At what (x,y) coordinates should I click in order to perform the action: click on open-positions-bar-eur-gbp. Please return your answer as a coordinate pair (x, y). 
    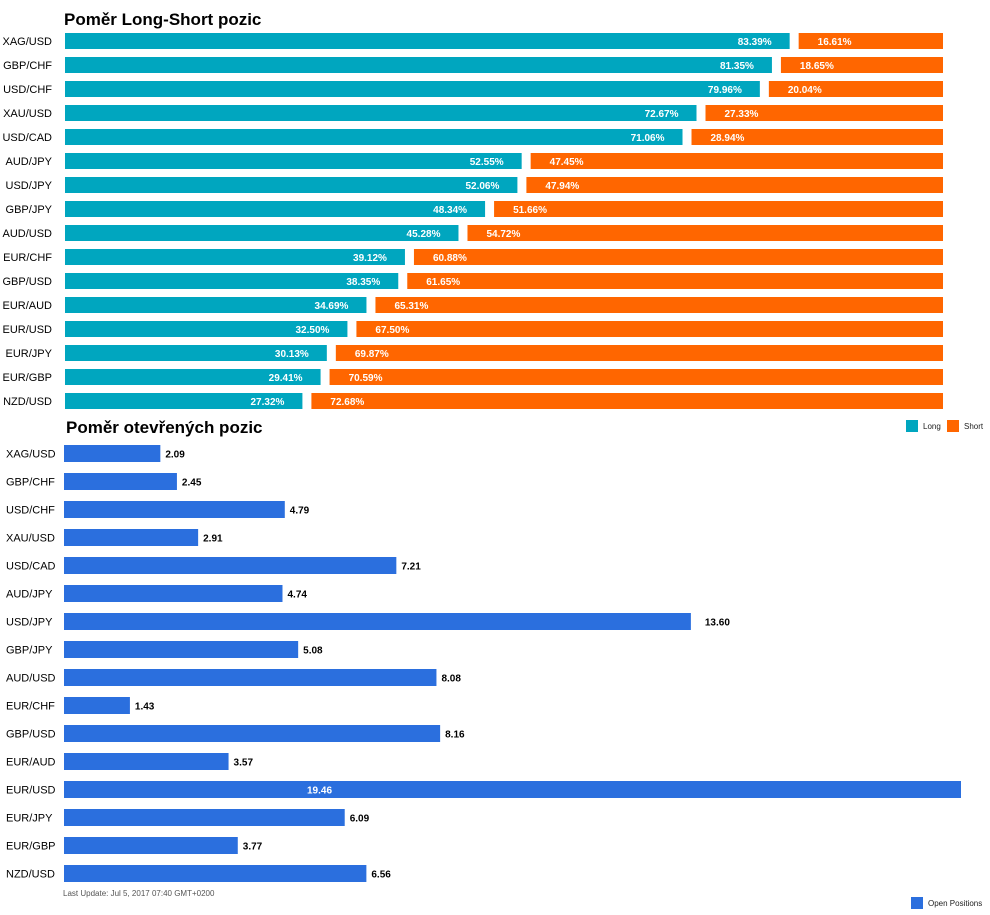
    Looking at the image, I should click on (151, 845).